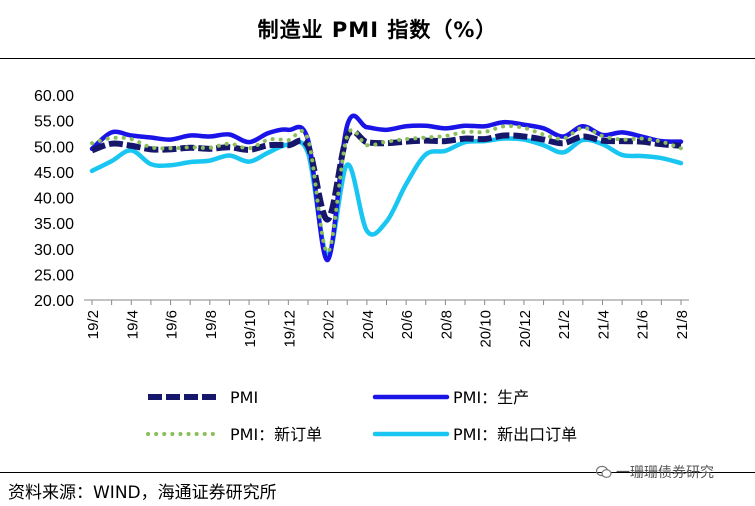 Image resolution: width=755 pixels, height=506 pixels. I want to click on watermark-text: 一珊珊债券研究, so click(665, 473).